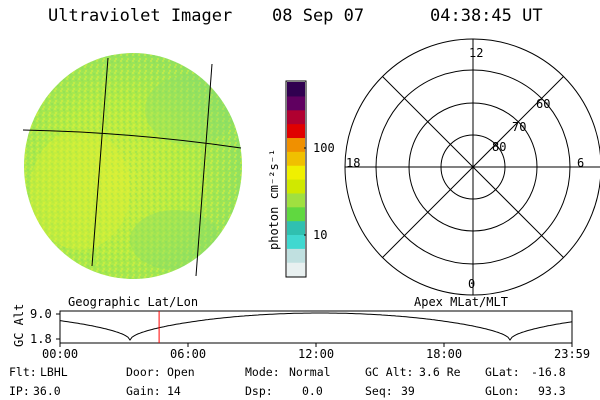 This screenshot has width=600, height=400. Describe the element at coordinates (143, 372) in the screenshot. I see `status-door-label: Door:` at that location.